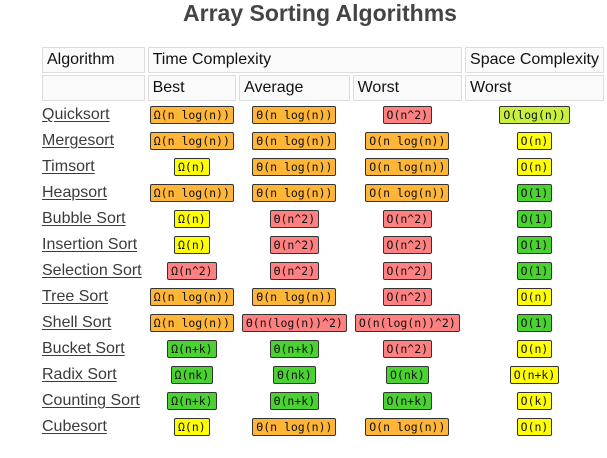  I want to click on table-row: Insertion Sort Ω(n) Θ(n^2) O(n^2) O(1), so click(323, 245).